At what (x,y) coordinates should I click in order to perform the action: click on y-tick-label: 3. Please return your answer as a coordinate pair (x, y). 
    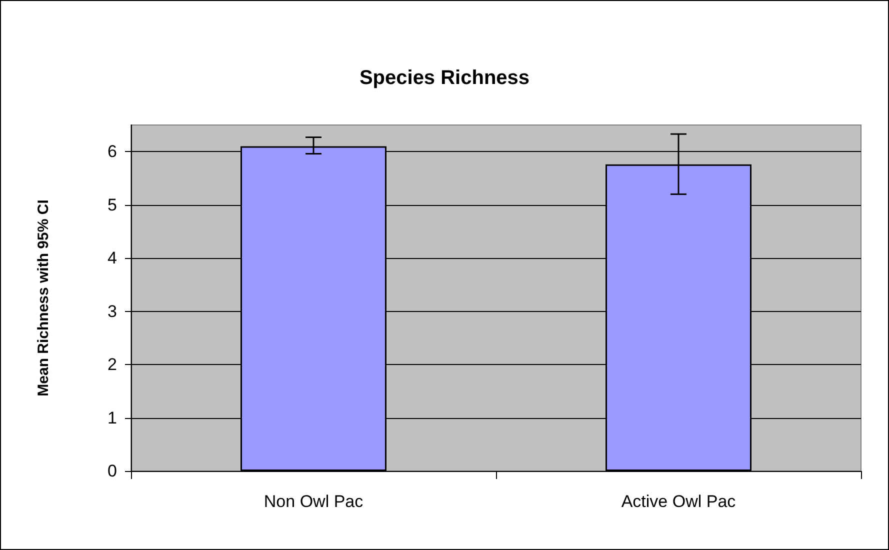
    Looking at the image, I should click on (112, 311).